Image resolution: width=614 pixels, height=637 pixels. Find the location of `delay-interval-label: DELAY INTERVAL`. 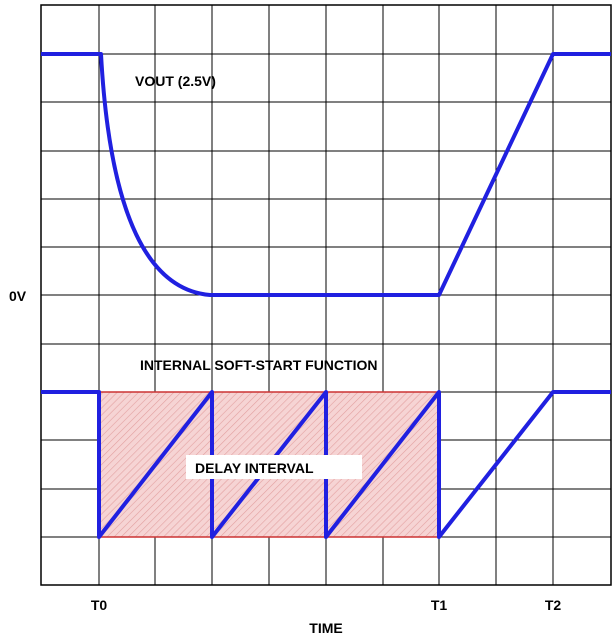

delay-interval-label: DELAY INTERVAL is located at coordinates (254, 468).